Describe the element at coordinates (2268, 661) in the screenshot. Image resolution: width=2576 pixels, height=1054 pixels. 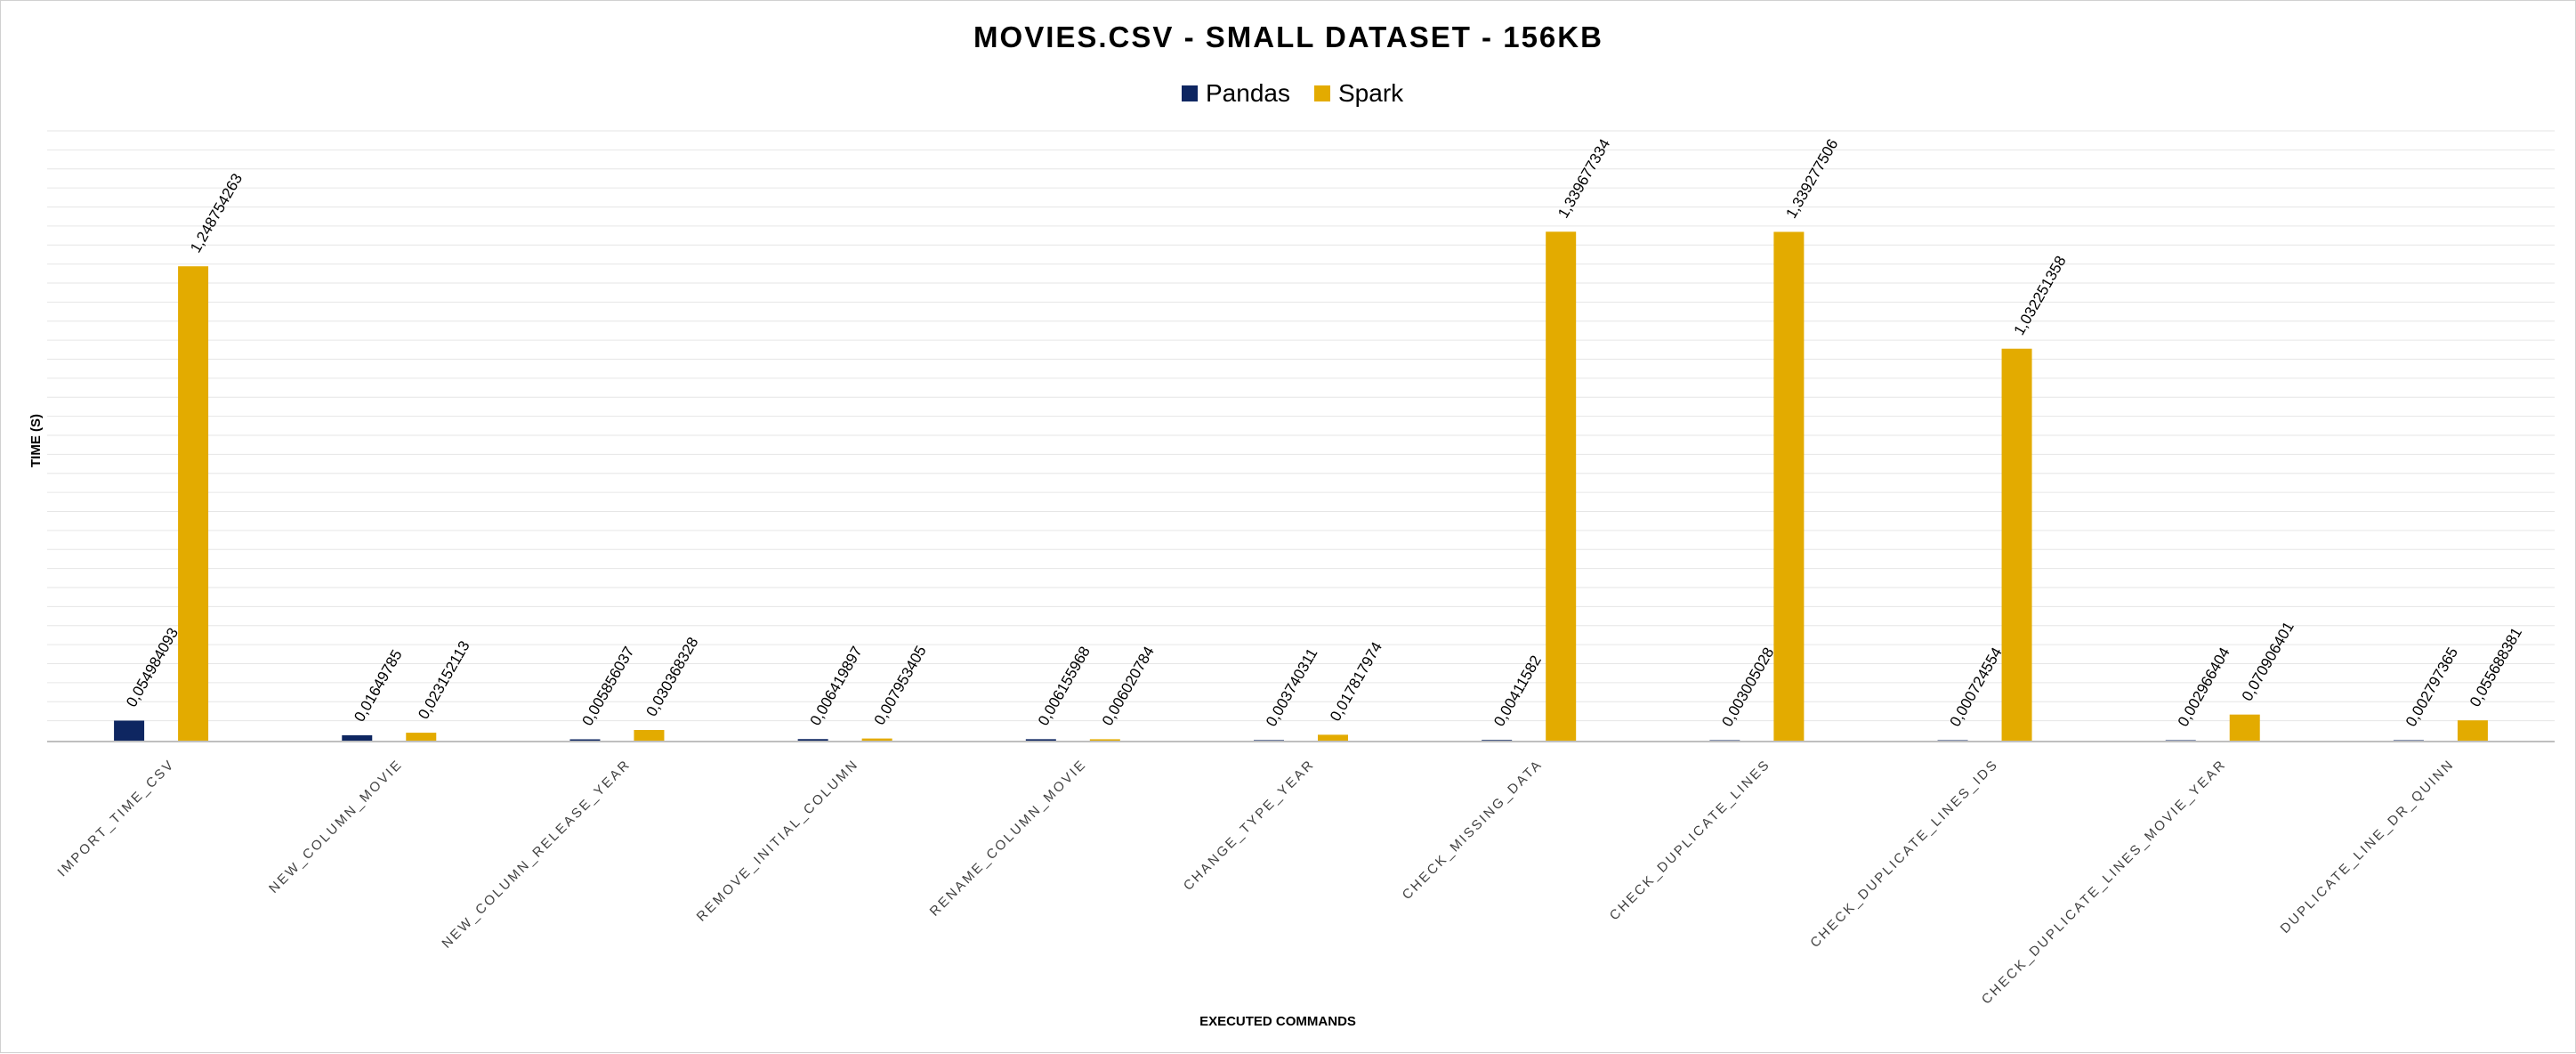
I see `data-label-spark: 0,070906401` at that location.